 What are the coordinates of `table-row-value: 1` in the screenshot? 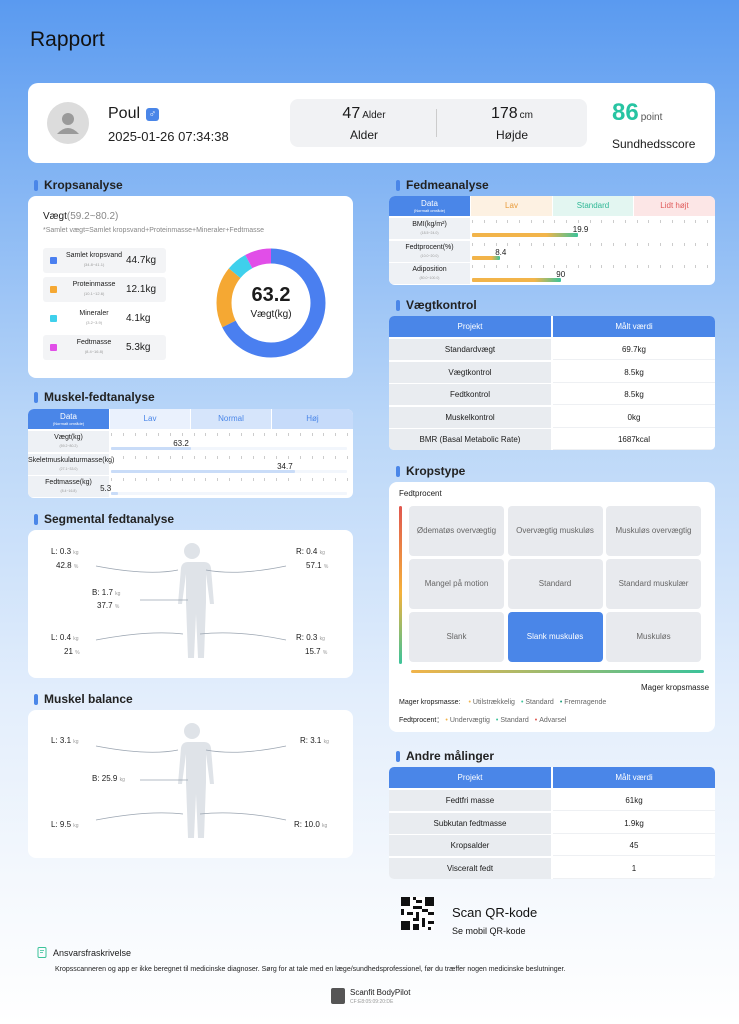 It's located at (634, 868).